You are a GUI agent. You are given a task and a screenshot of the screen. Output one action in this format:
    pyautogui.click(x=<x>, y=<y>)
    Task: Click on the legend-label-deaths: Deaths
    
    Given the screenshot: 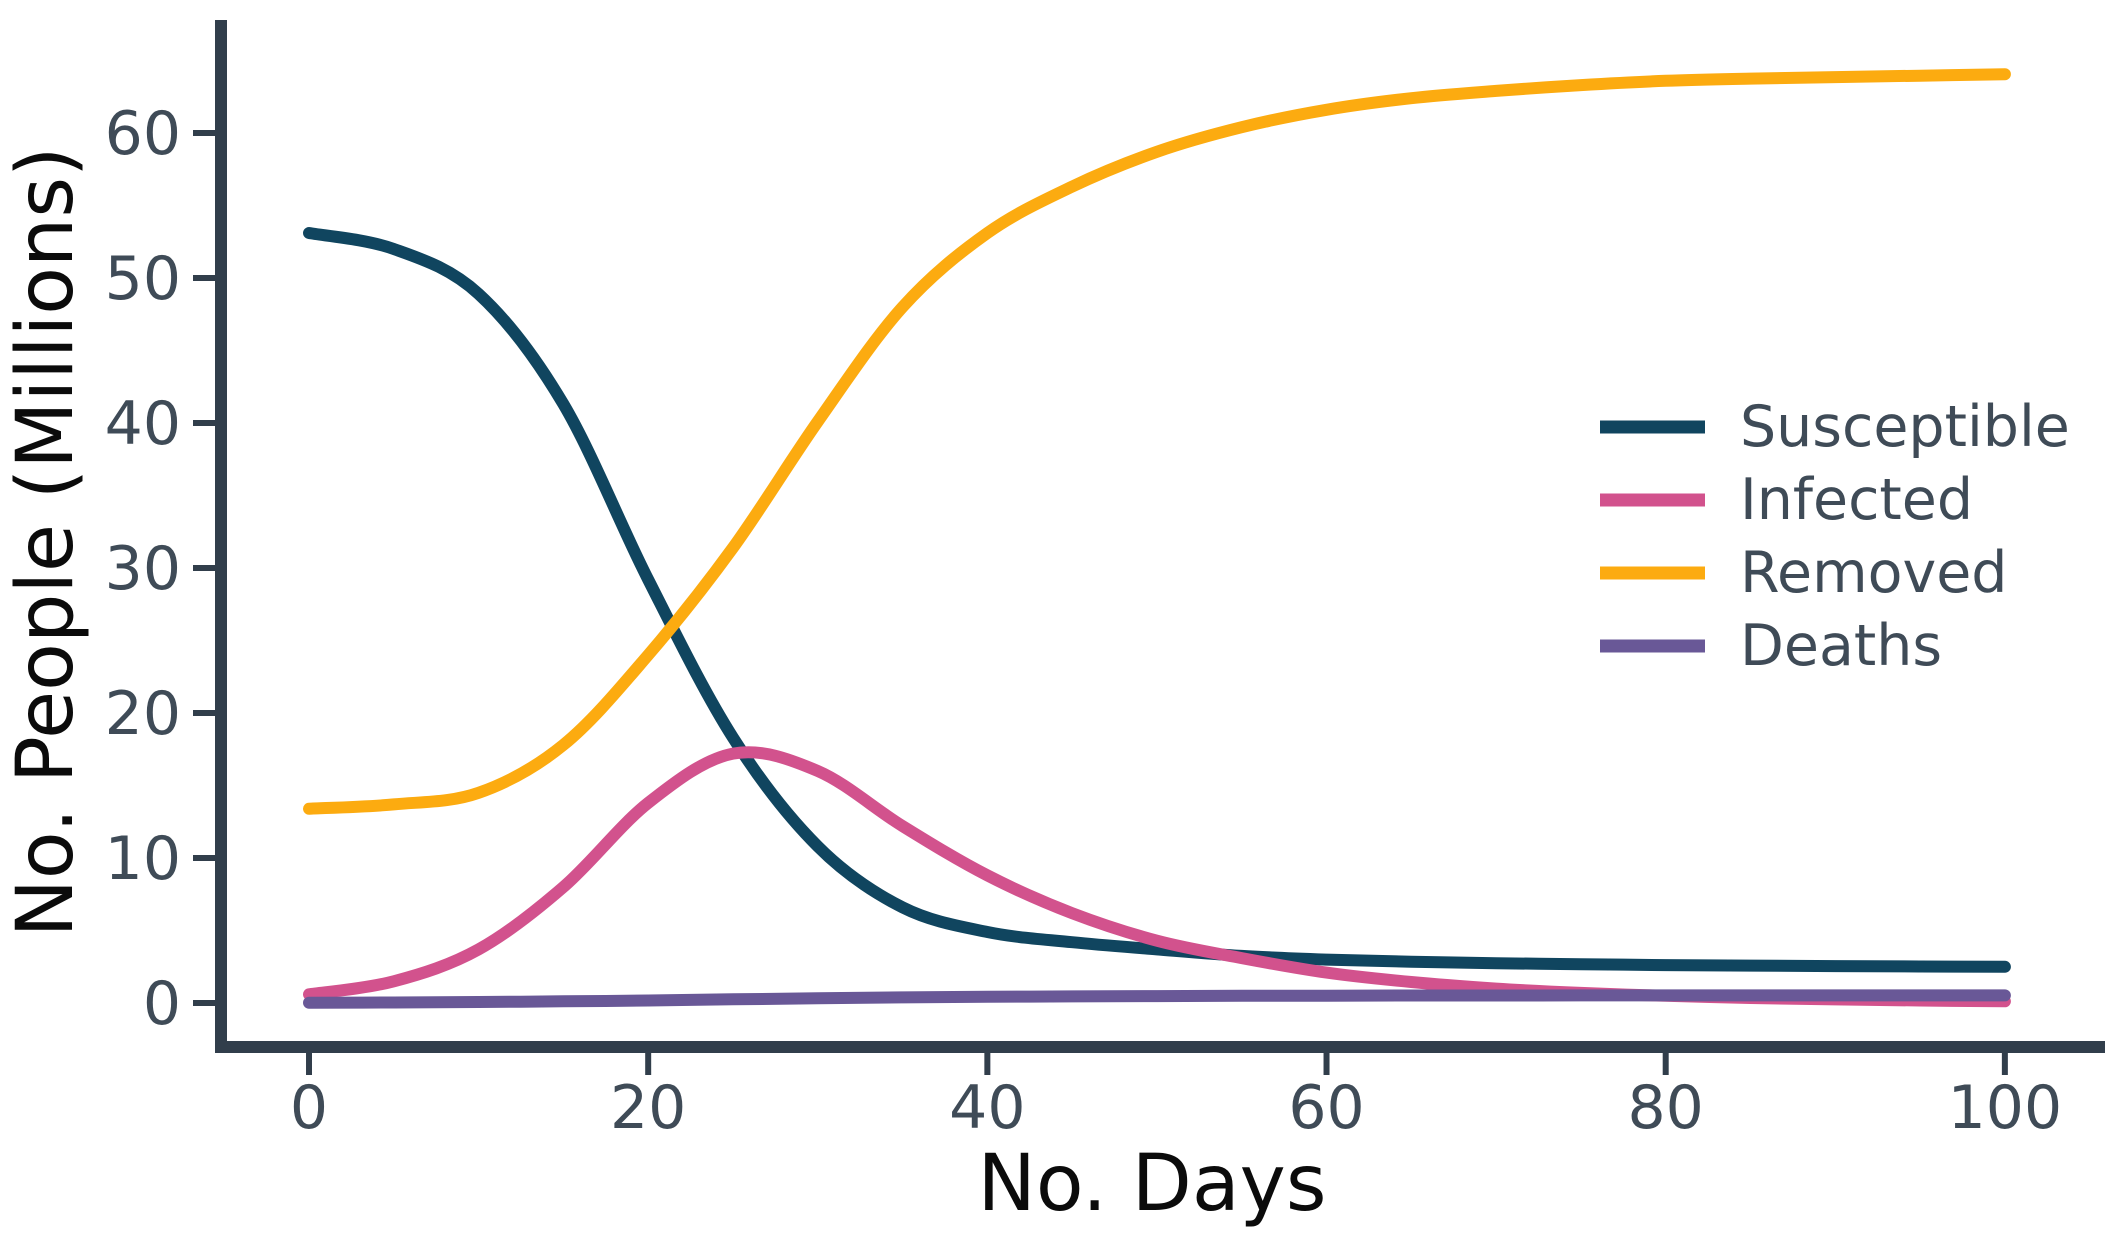 What is the action you would take?
    pyautogui.click(x=1841, y=646)
    